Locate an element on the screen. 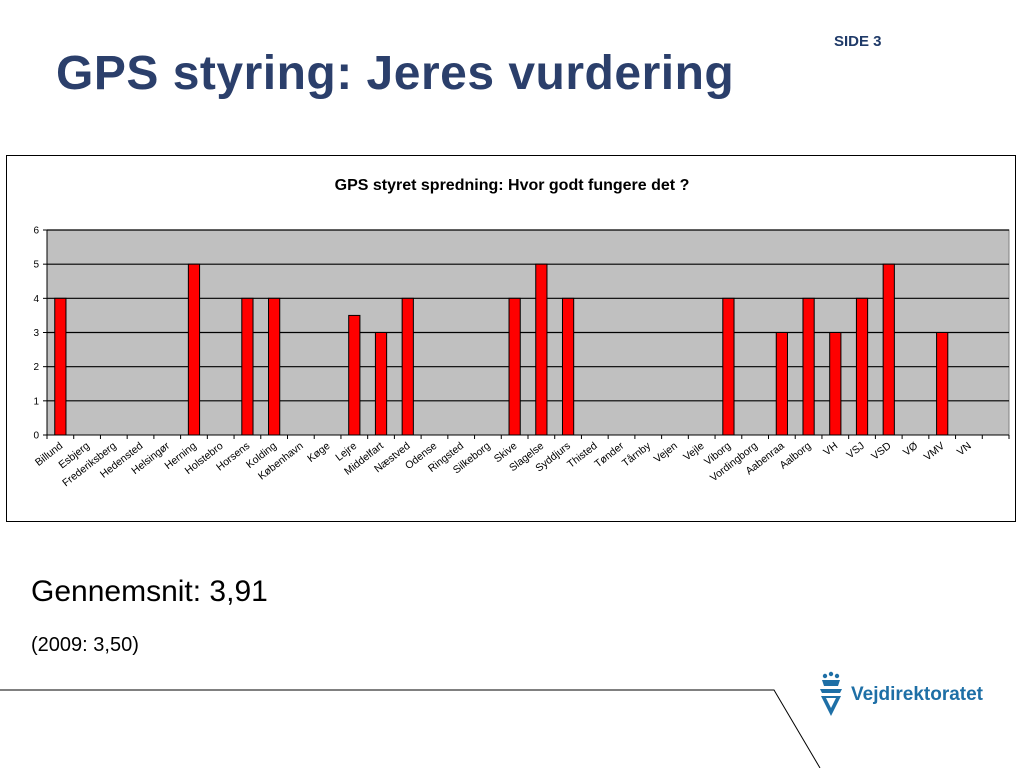 The image size is (1024, 768). average-score: Gennemsnit: 3,91 is located at coordinates (149, 591).